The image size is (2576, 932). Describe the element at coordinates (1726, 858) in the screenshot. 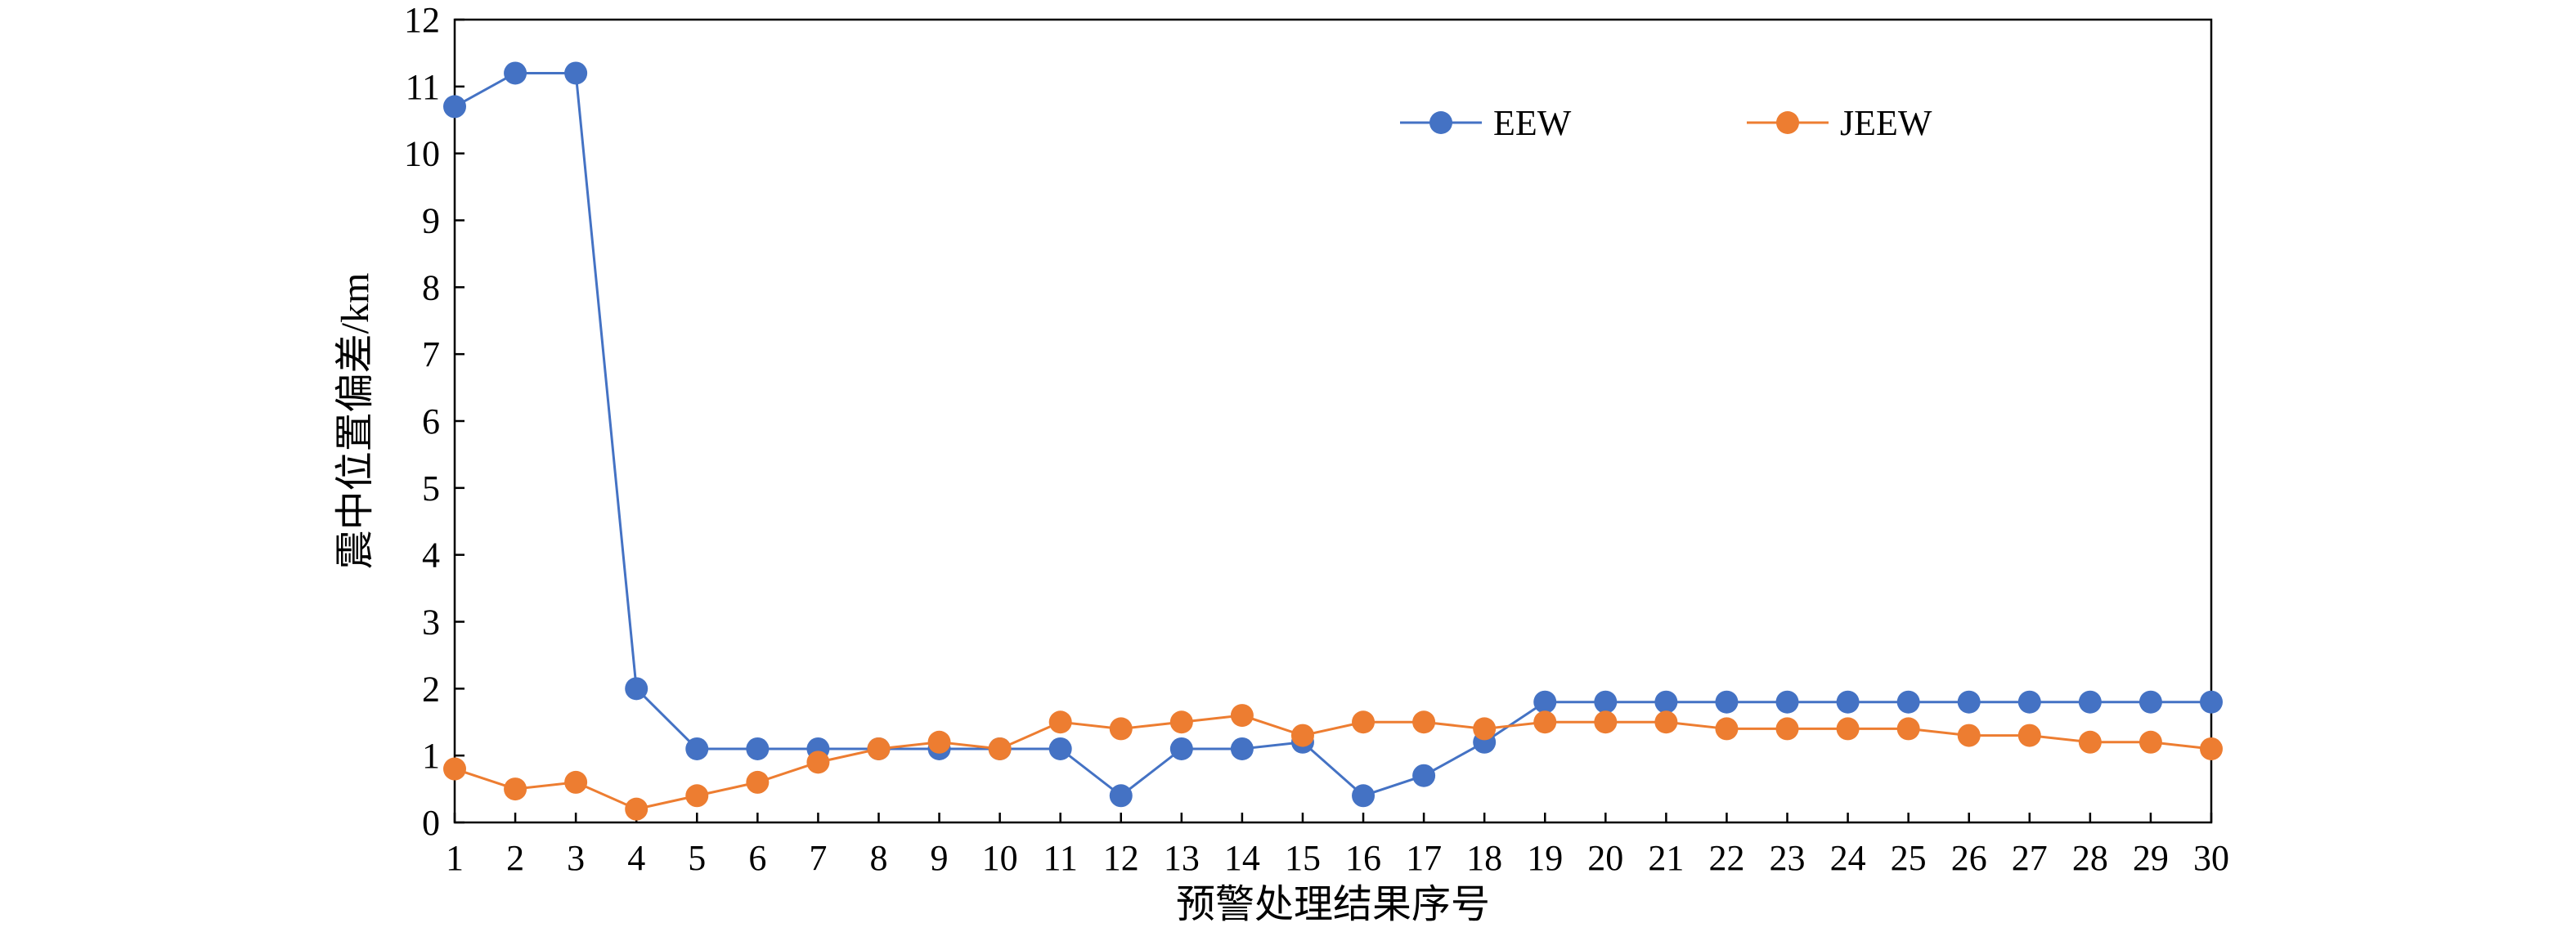

I see `x-tick-label: 22` at that location.